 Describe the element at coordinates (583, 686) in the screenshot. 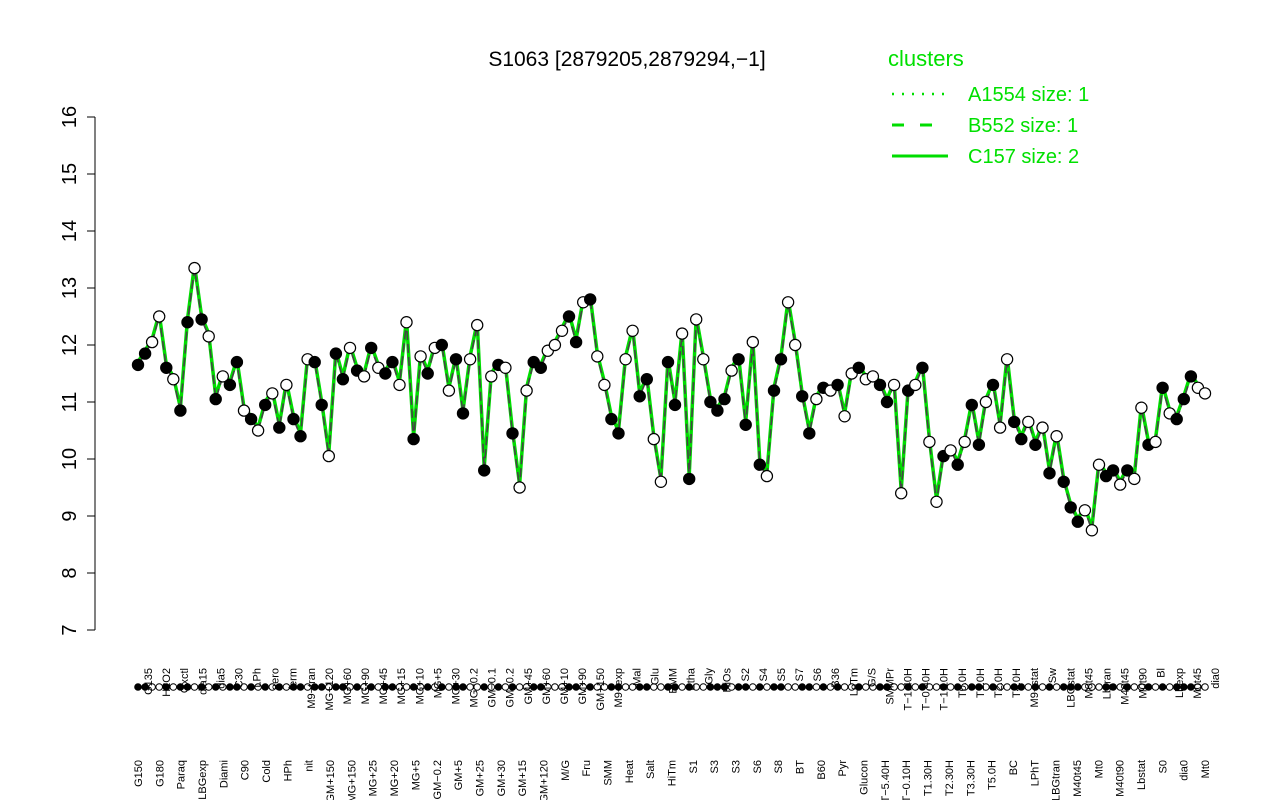

I see `x-tick-label: GM+90` at that location.